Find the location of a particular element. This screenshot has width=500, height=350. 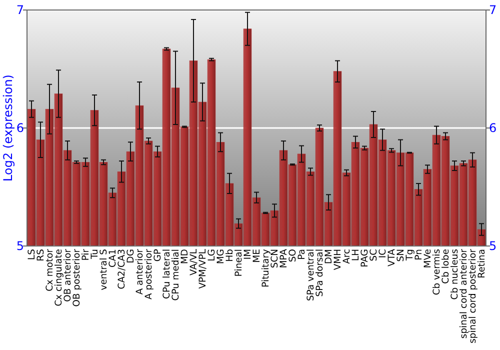

x-tick-label: Cx motor is located at coordinates (50, 270).